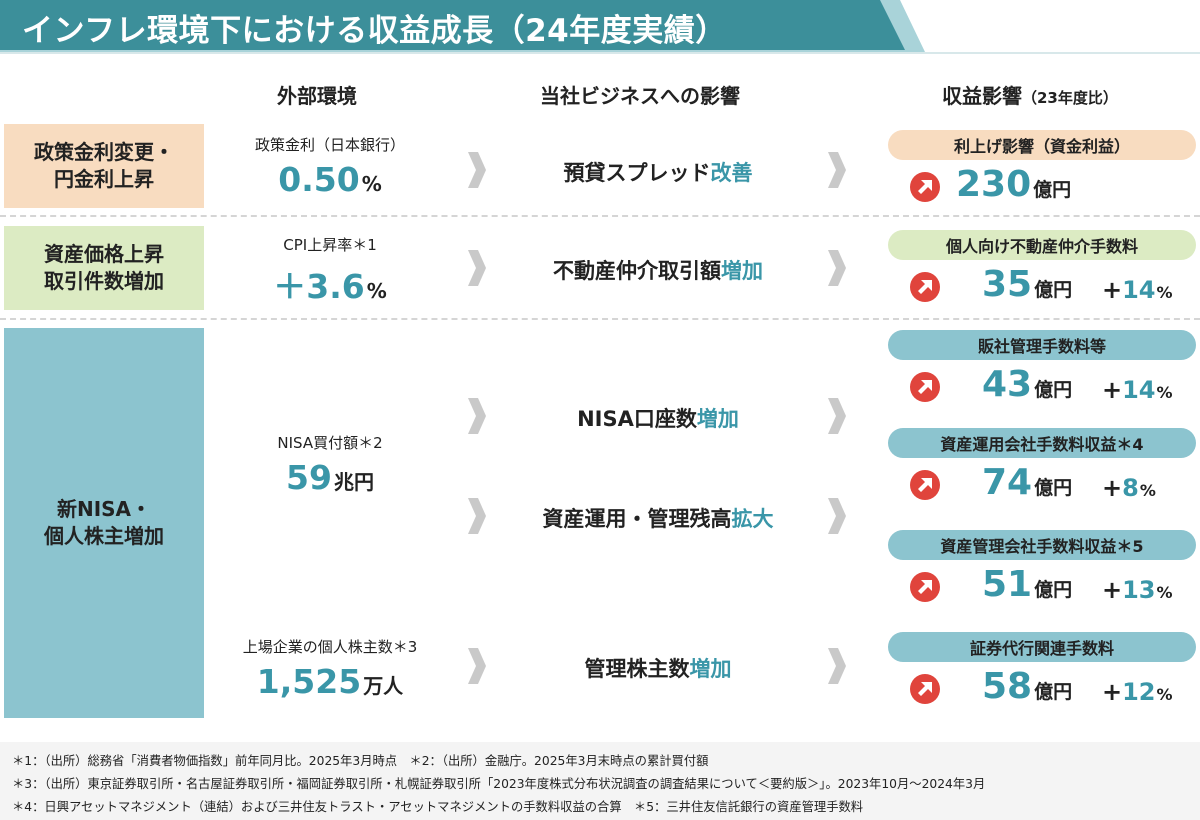  Describe the element at coordinates (637, 669) in the screenshot. I see `impact-main: 管理株主数` at that location.